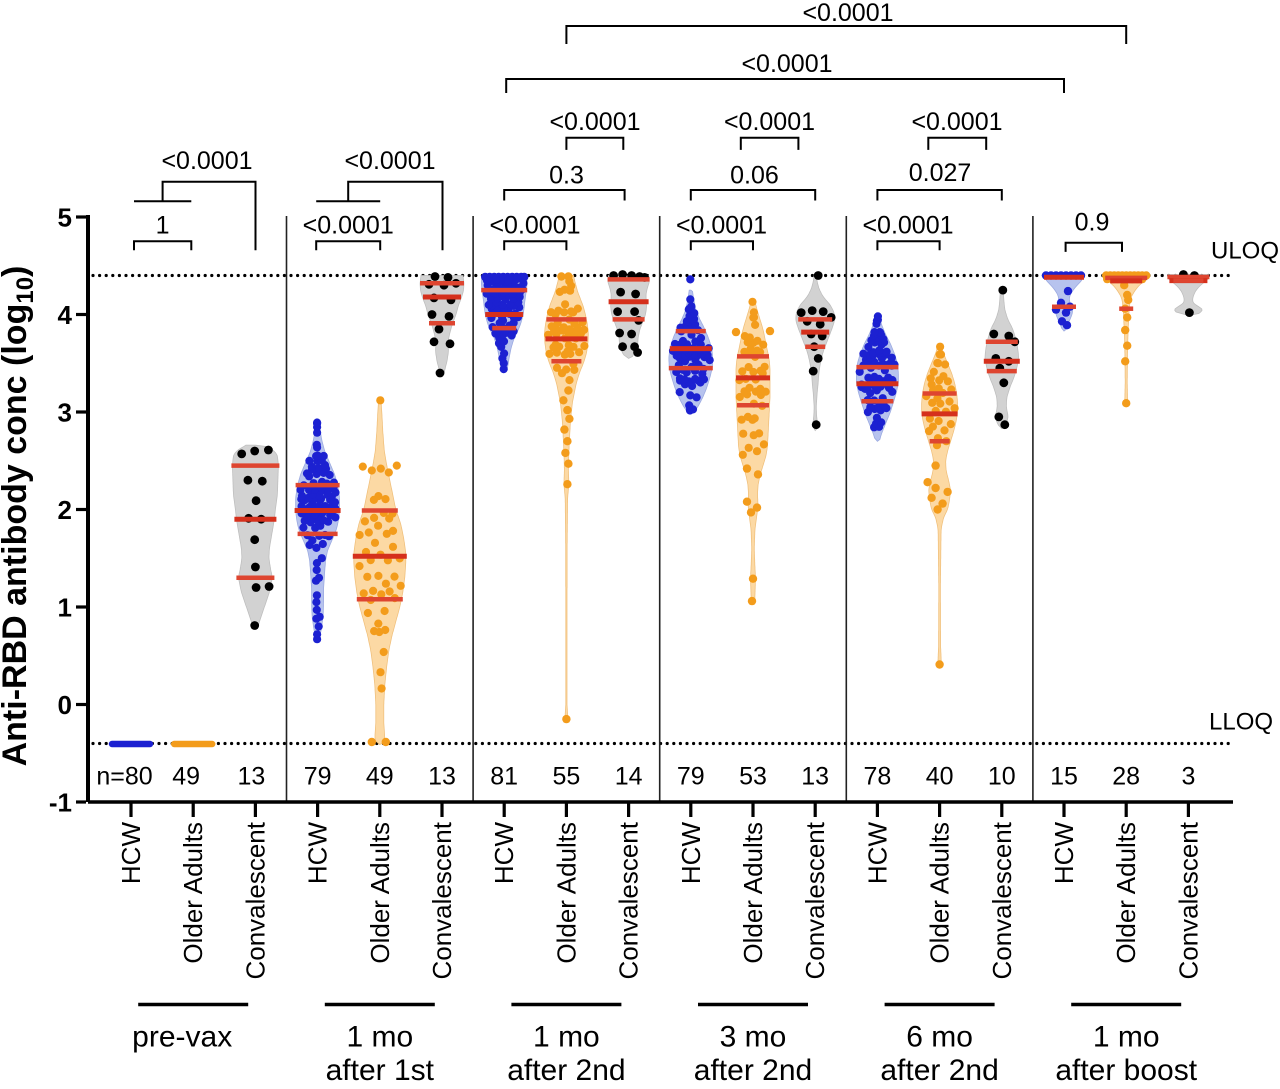 The width and height of the screenshot is (1280, 1089). Describe the element at coordinates (754, 176) in the screenshot. I see `svg-text: 0.06` at that location.